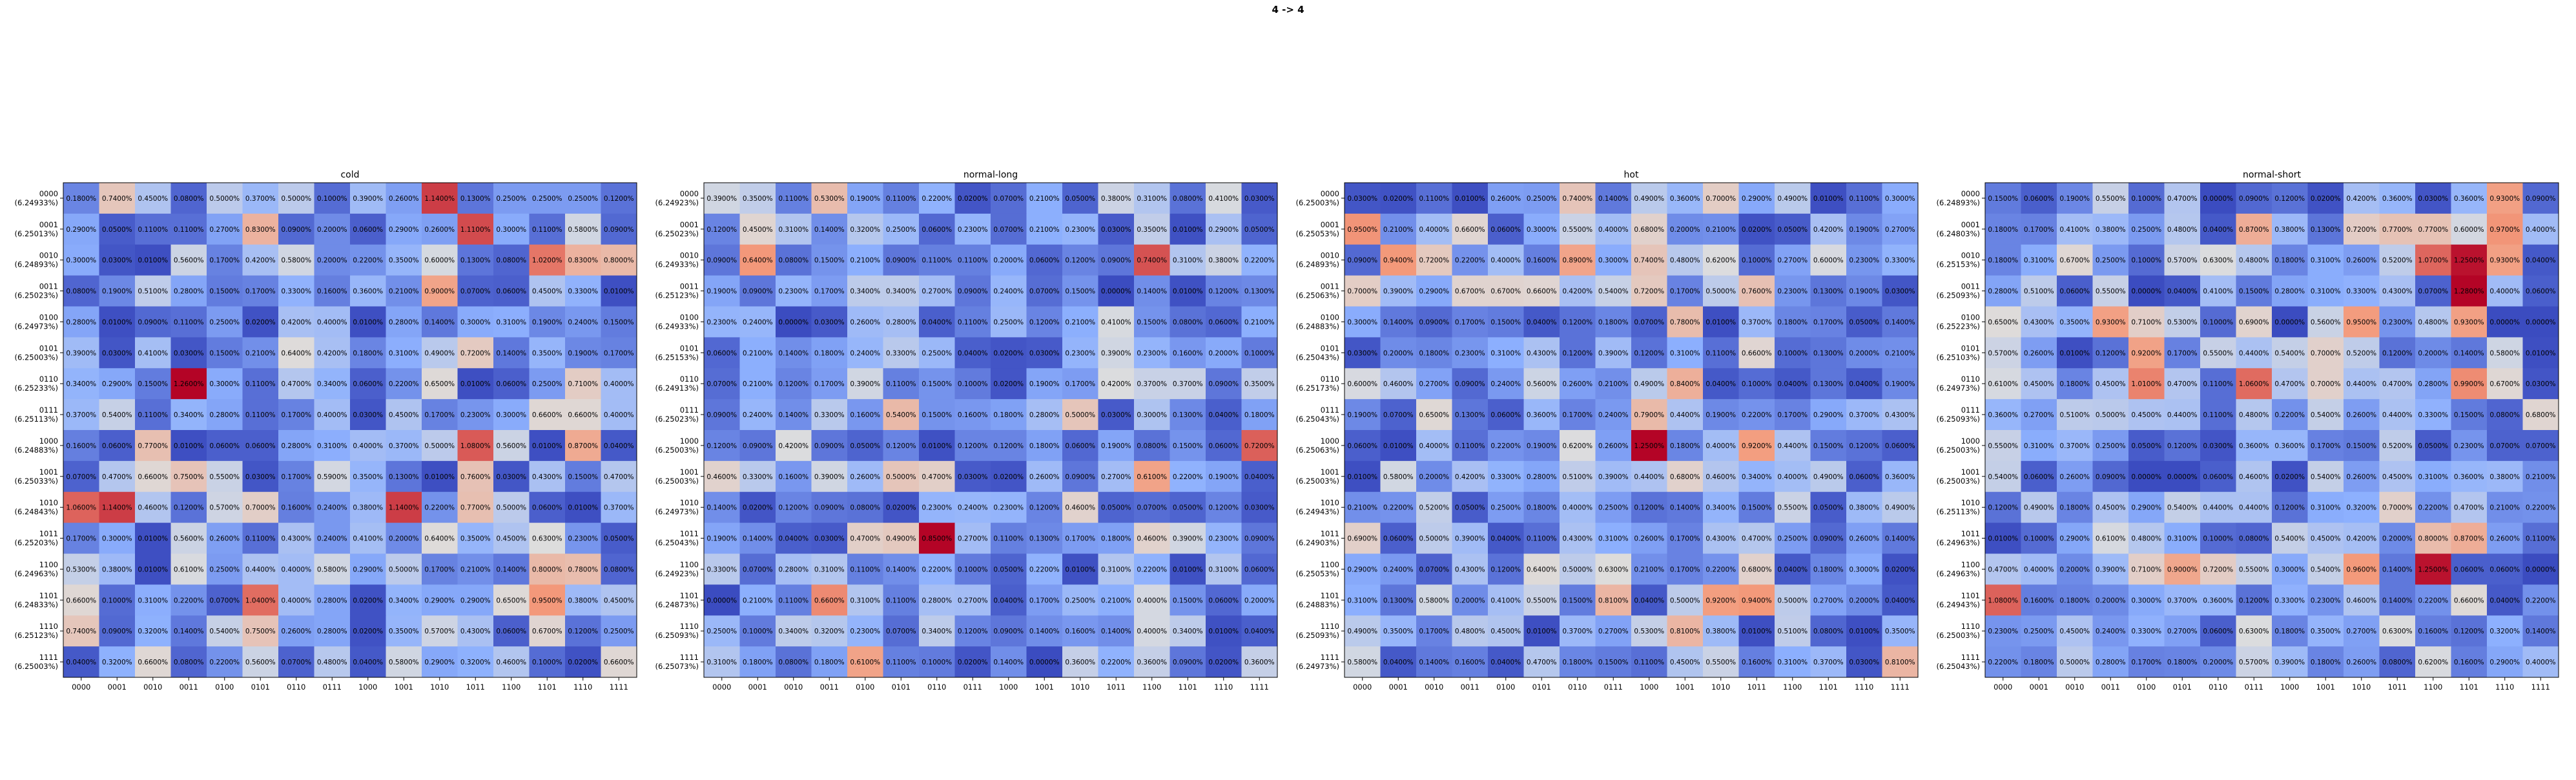  Describe the element at coordinates (439, 353) in the screenshot. I see `cell-value-label: 0.4900%` at that location.